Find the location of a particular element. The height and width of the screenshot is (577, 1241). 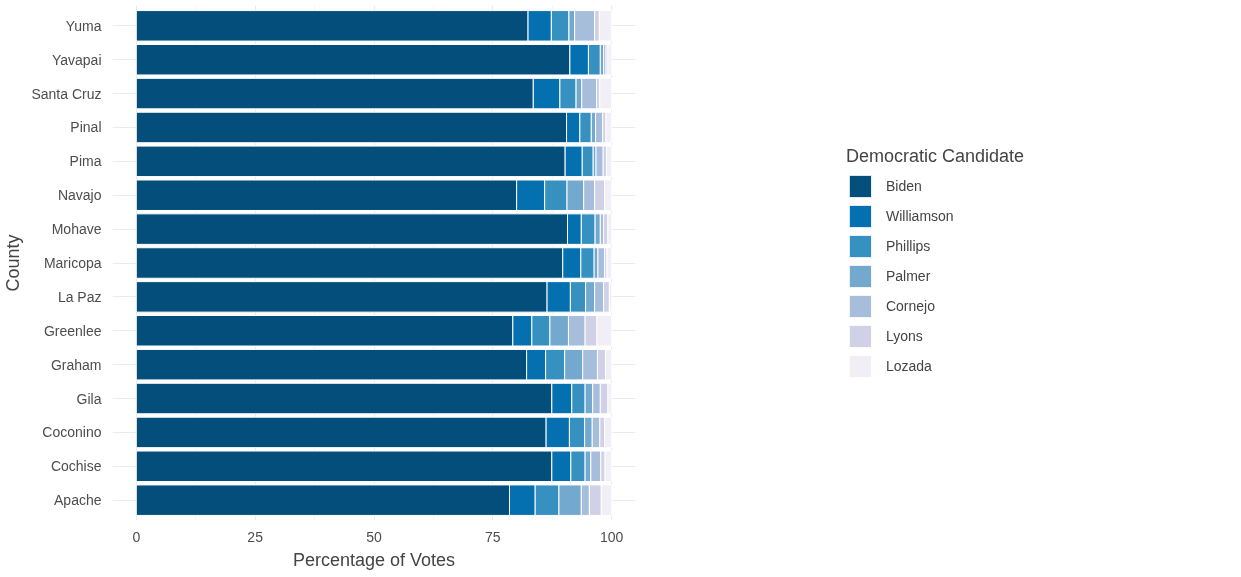

legend-label: Biden is located at coordinates (903, 185).